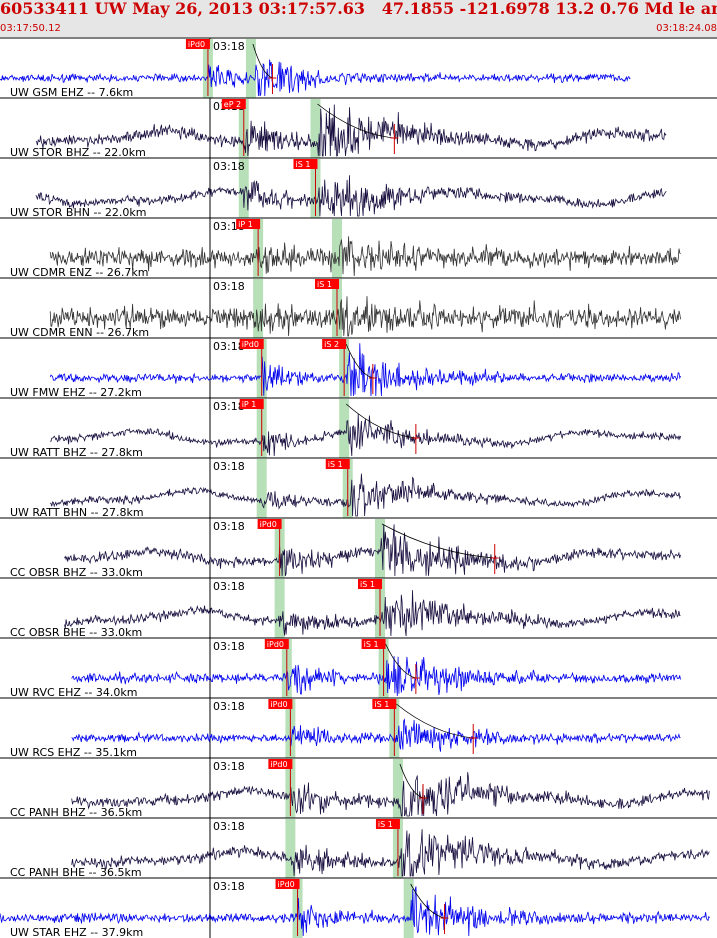 The image size is (717, 938). I want to click on channel-label: CC PANH BHE -- 36.5km, so click(76, 872).